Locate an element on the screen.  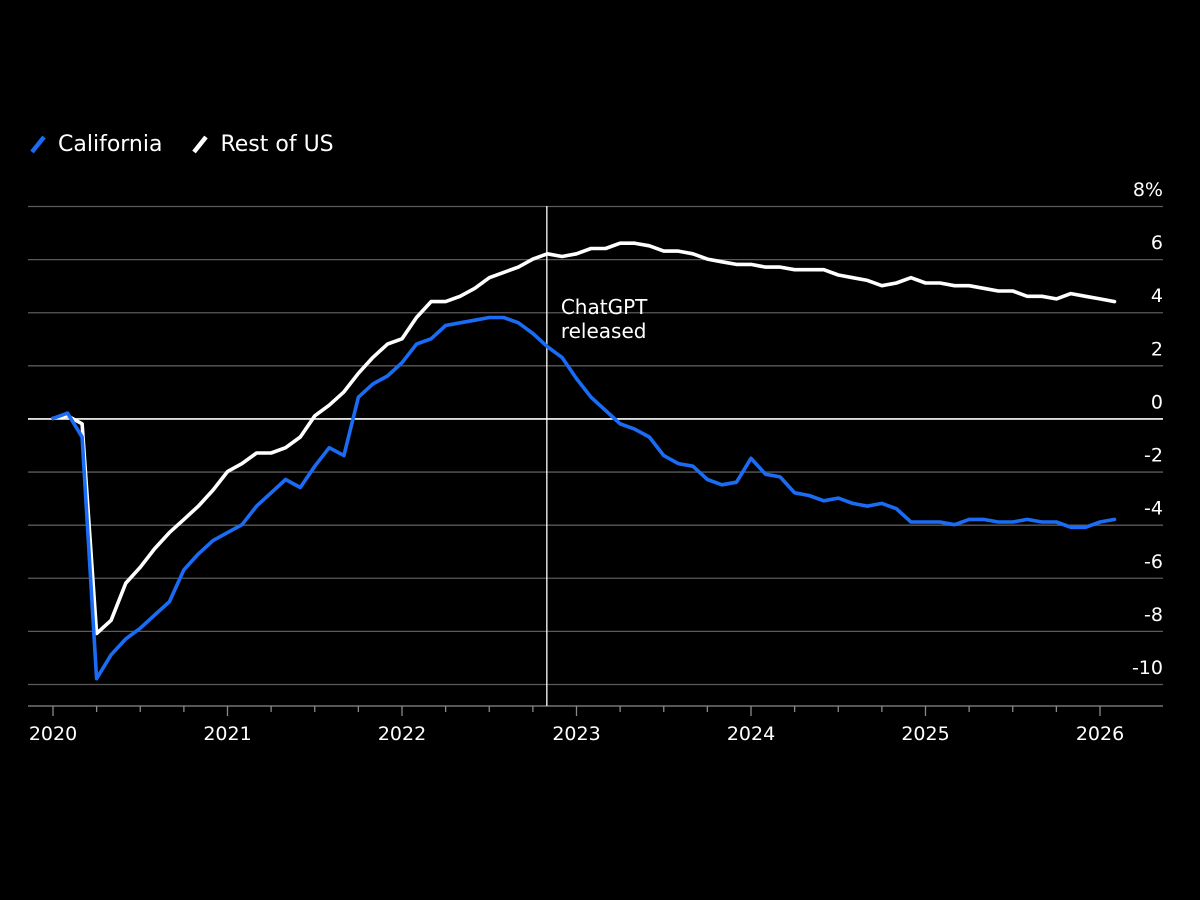
legend: California Rest of US is located at coordinates (195, 144).